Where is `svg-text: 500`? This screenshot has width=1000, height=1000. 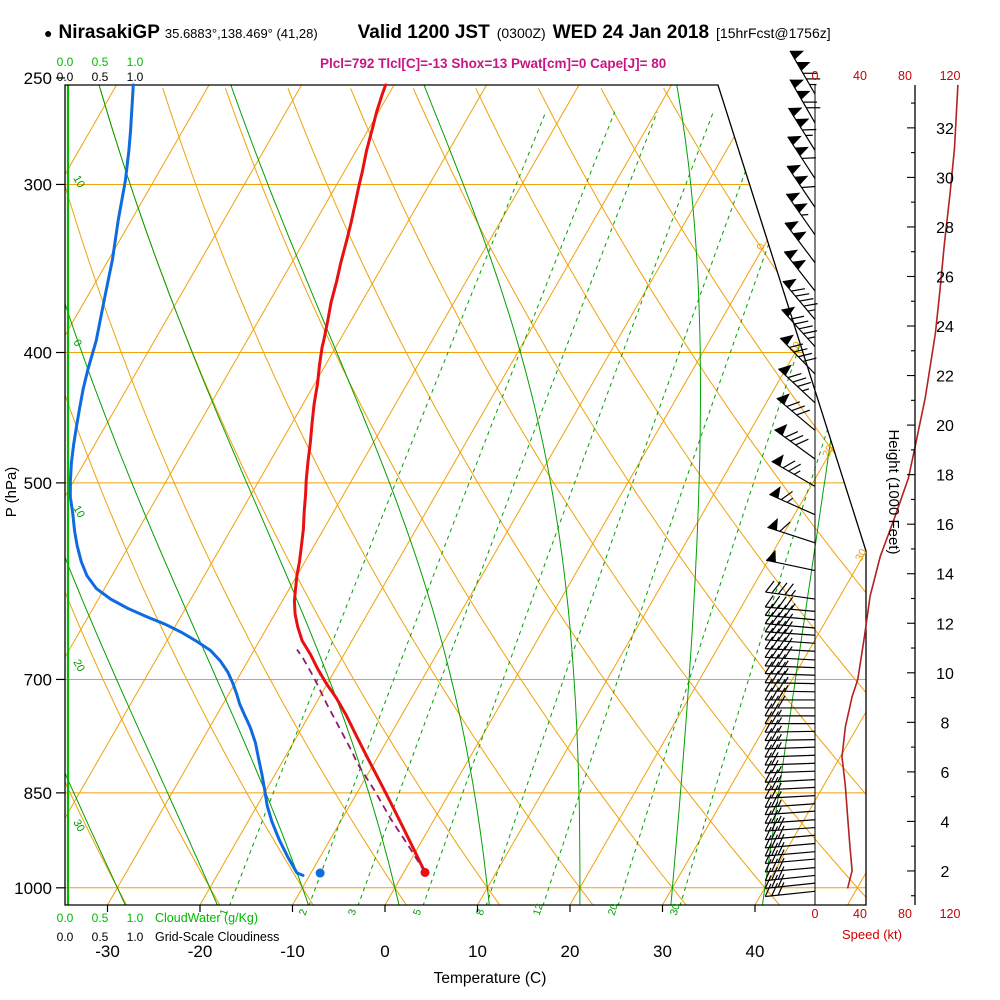 svg-text: 500 is located at coordinates (38, 483).